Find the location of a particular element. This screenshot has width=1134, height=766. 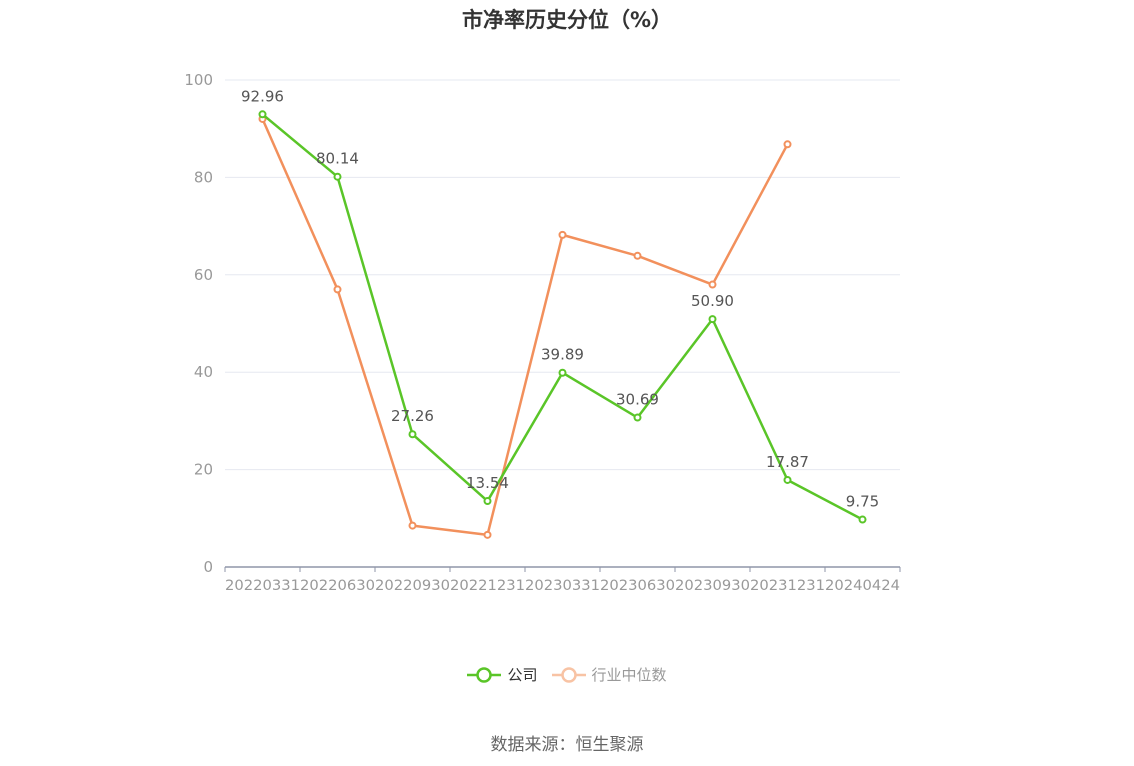

y-tick-label: 100 is located at coordinates (198, 80).